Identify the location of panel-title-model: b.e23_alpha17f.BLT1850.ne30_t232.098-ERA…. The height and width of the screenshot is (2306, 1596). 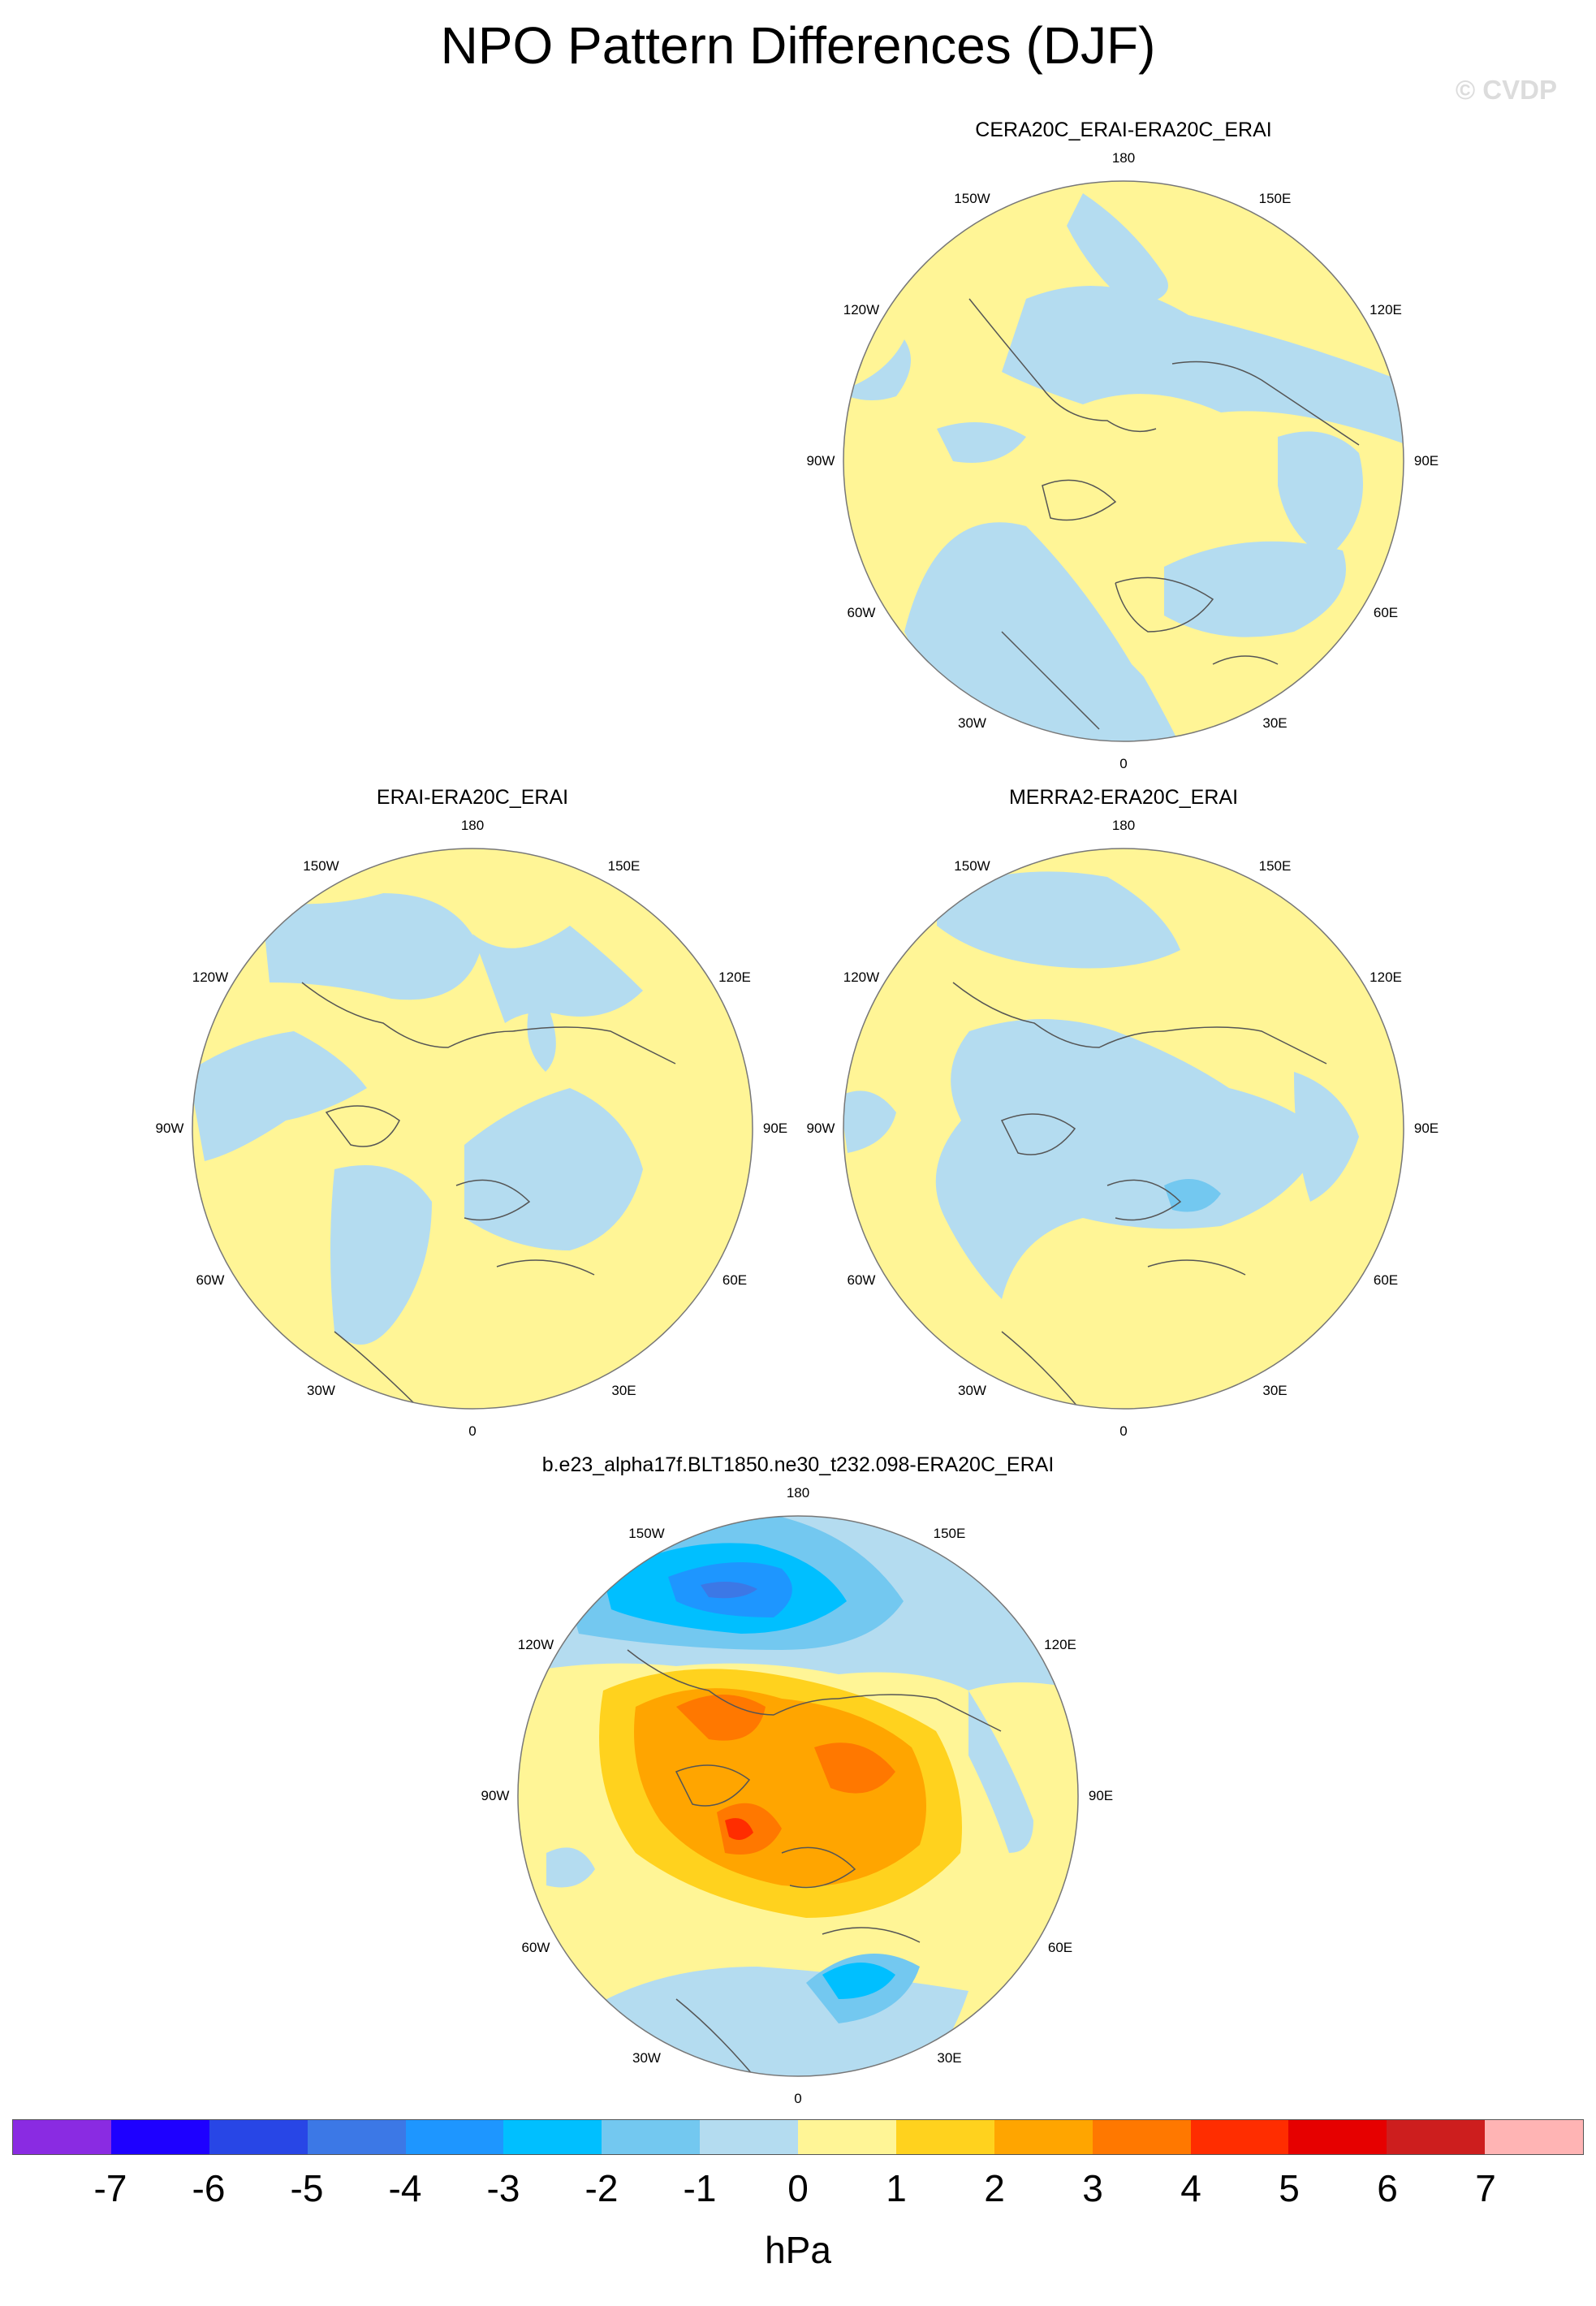
(798, 1464).